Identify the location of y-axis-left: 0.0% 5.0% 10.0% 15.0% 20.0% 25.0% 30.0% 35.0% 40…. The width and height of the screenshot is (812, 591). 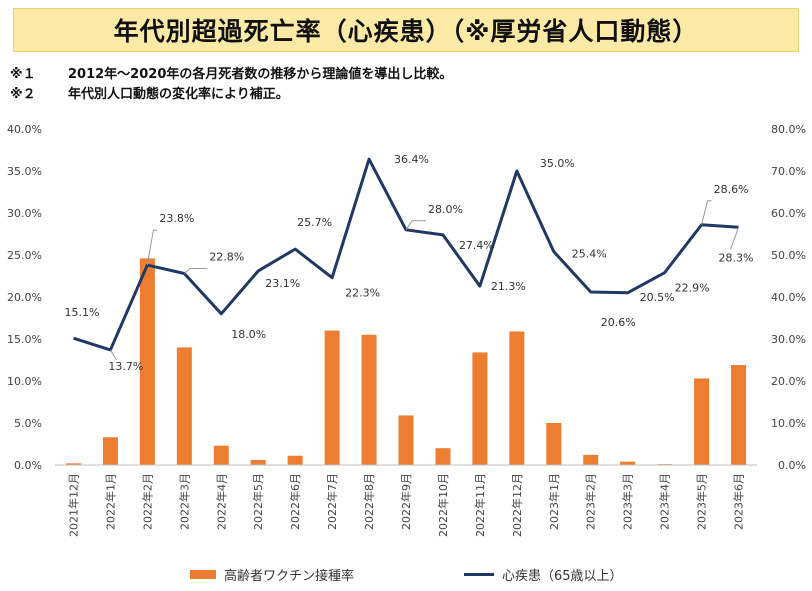
(24, 297).